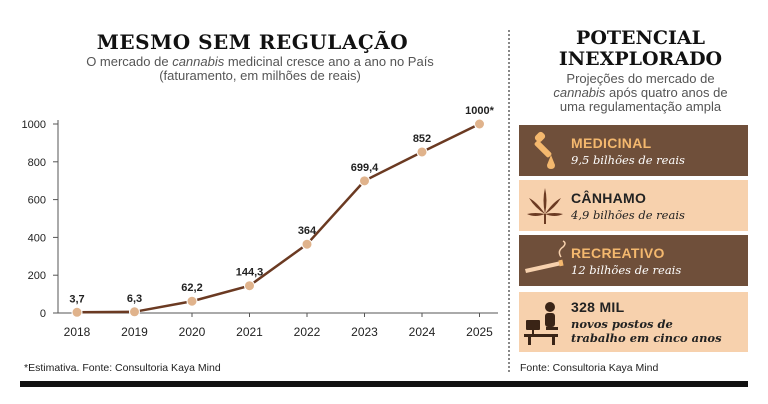 This screenshot has width=768, height=404. Describe the element at coordinates (479, 111) in the screenshot. I see `data-label: 1000*` at that location.